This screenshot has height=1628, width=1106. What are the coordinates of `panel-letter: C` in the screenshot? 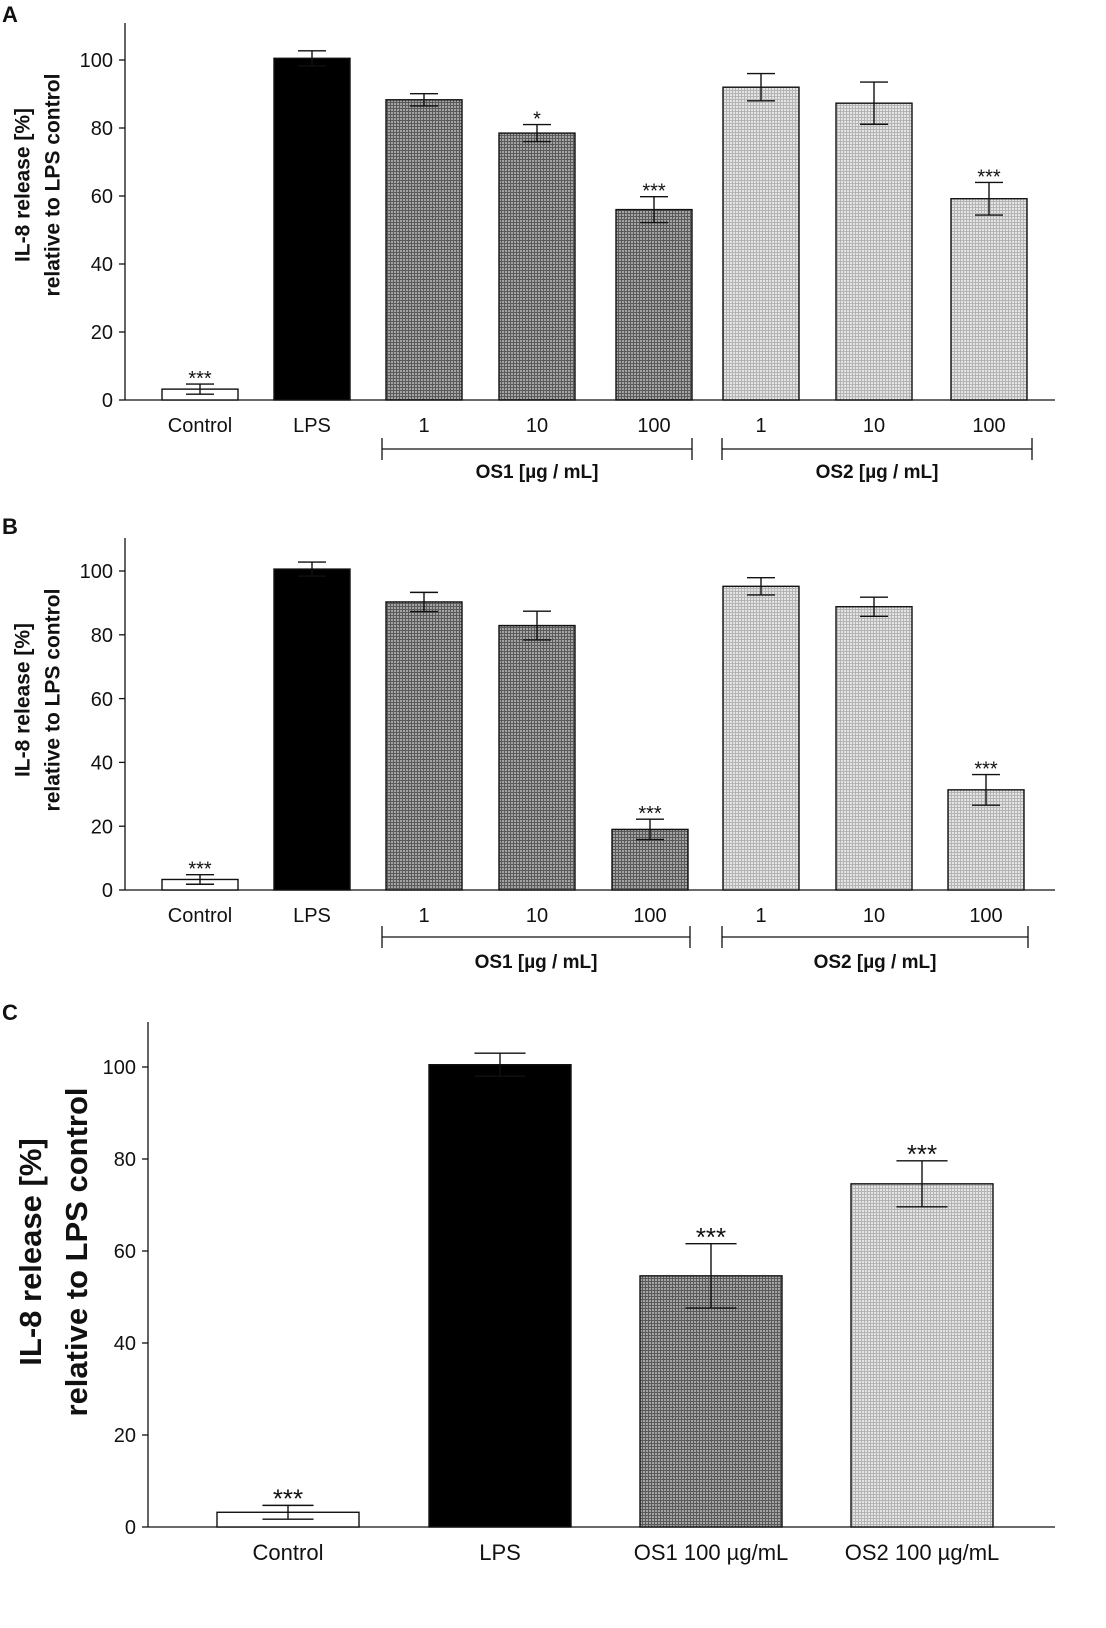 It's located at (10, 1012).